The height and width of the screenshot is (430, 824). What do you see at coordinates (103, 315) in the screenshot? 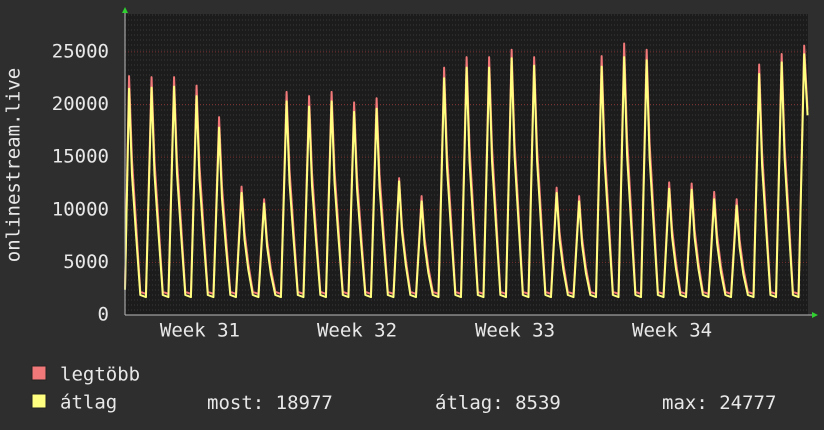
I see `y-tick-label: 0` at bounding box center [103, 315].